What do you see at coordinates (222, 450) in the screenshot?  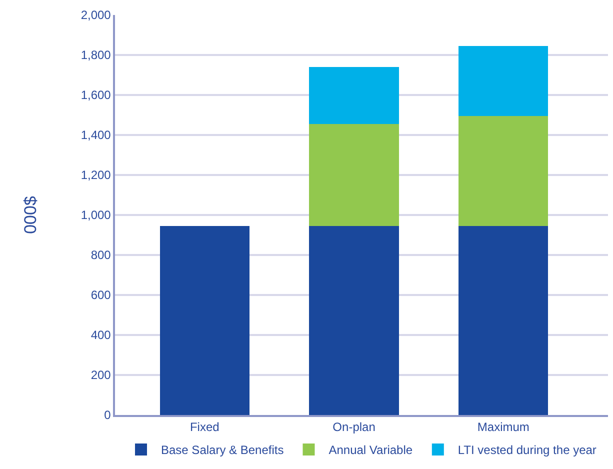 I see `legend-label: Base Salary & Benefits` at bounding box center [222, 450].